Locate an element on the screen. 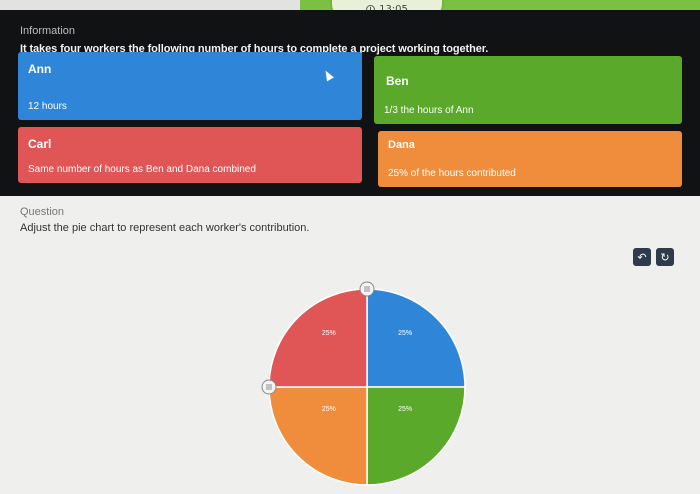  undo-button: ↶ is located at coordinates (642, 257).